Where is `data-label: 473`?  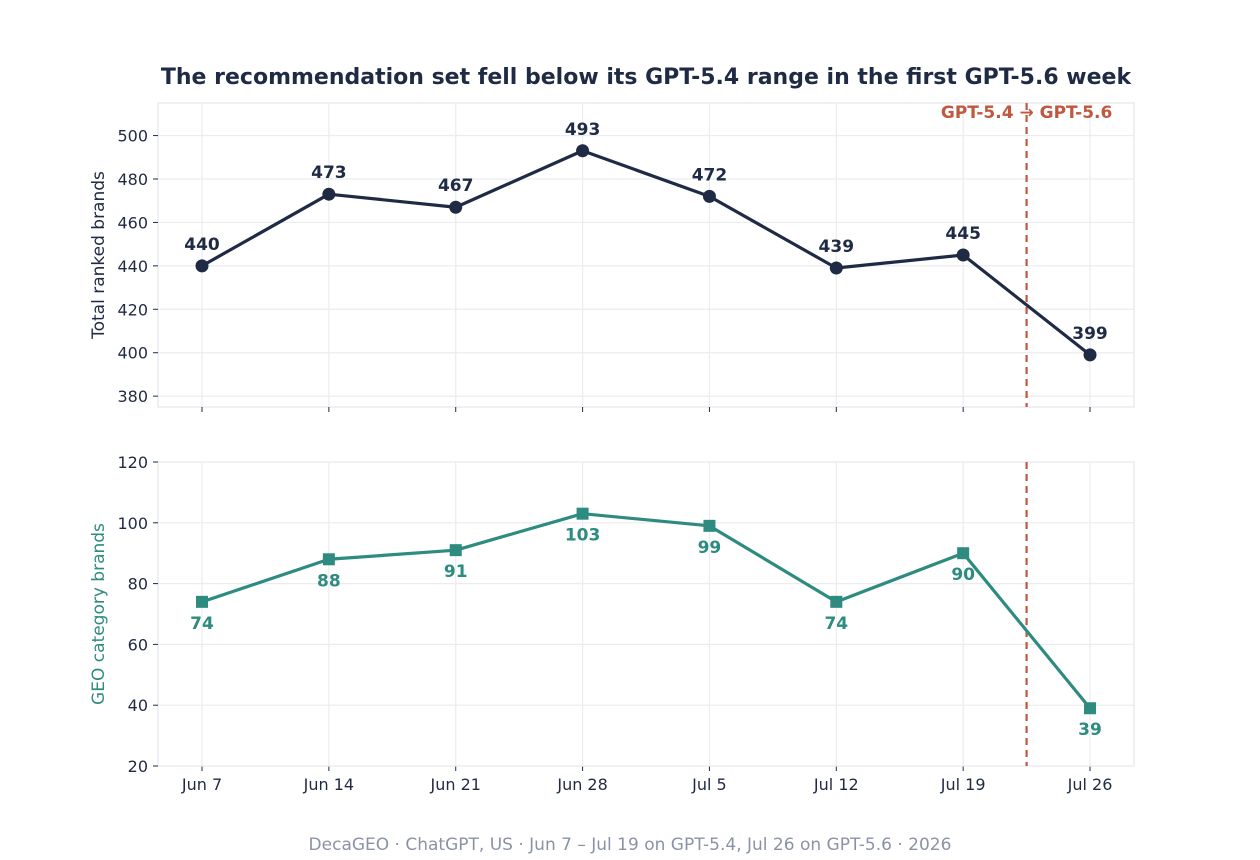 data-label: 473 is located at coordinates (329, 173).